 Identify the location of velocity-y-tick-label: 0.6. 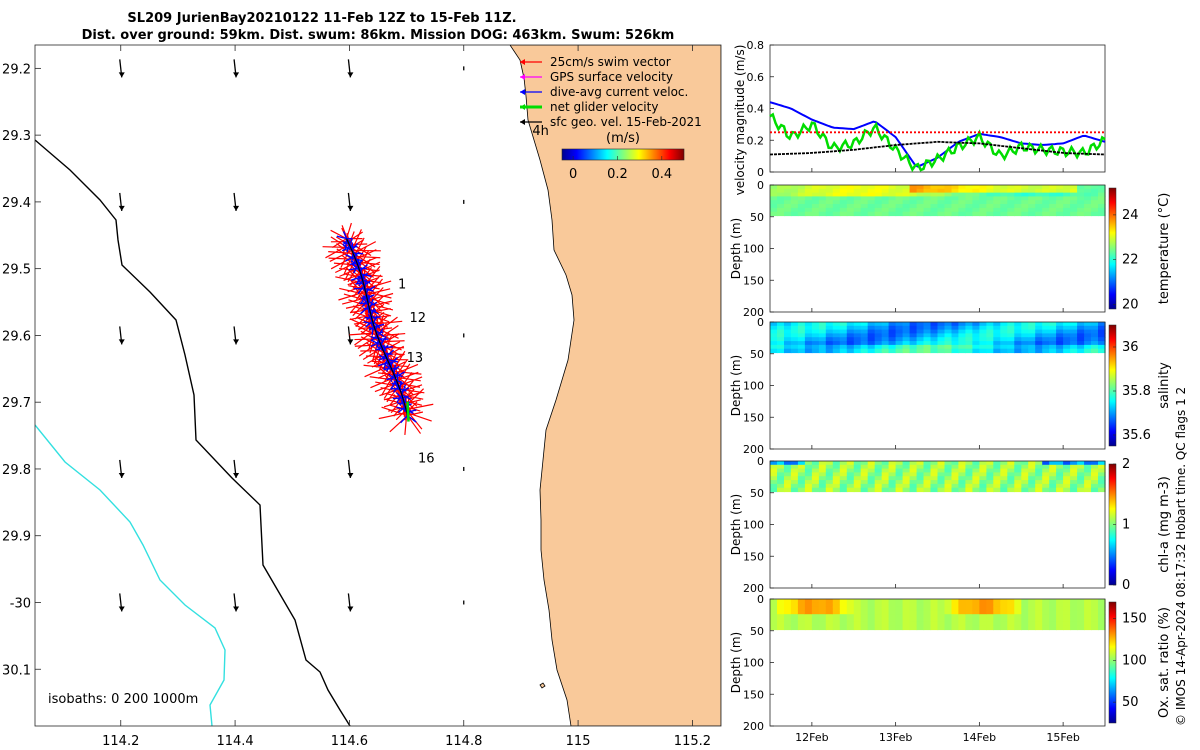
(756, 77).